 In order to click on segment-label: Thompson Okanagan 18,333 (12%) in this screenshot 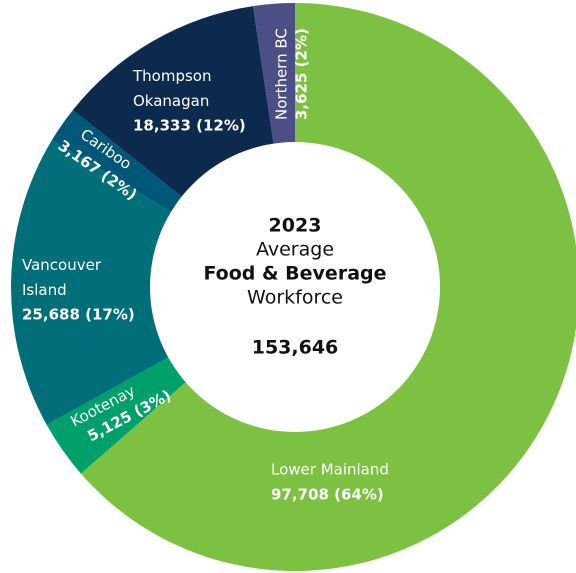, I will do `click(189, 101)`.